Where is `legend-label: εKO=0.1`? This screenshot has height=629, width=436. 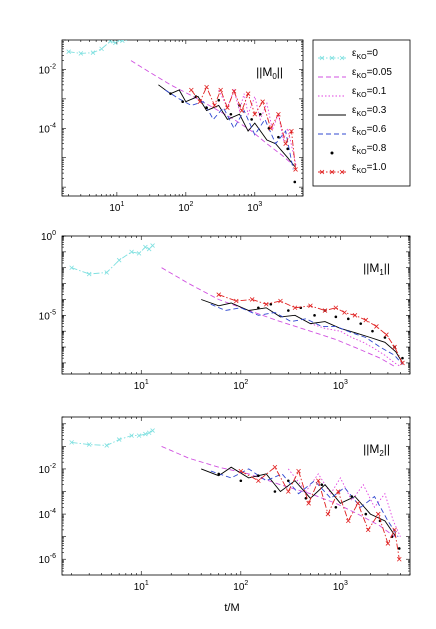
legend-label: εKO=0.1 is located at coordinates (369, 92).